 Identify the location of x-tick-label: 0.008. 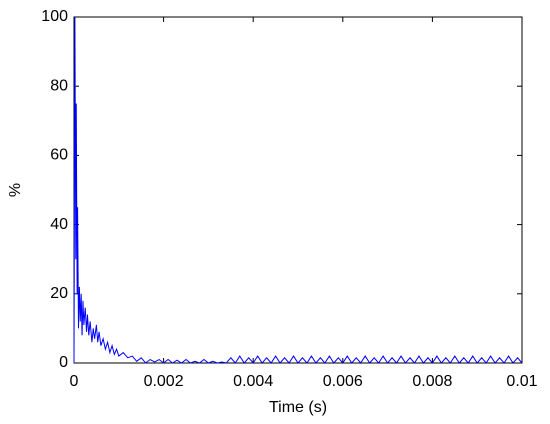
(432, 381).